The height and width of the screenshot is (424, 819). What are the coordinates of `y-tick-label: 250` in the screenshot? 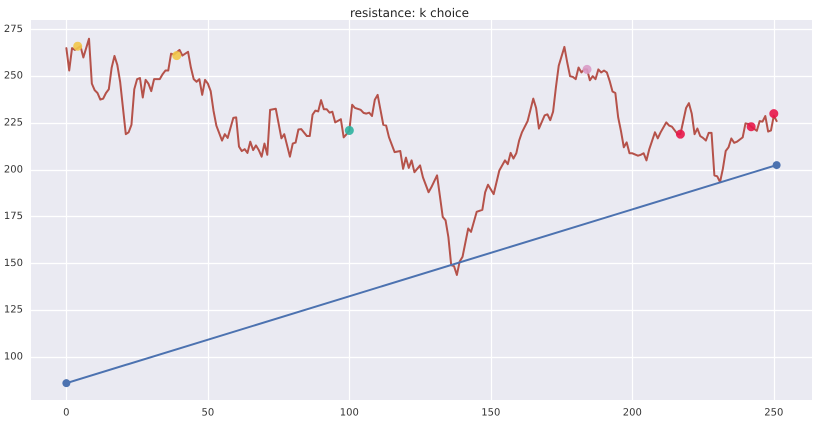 It's located at (13, 76).